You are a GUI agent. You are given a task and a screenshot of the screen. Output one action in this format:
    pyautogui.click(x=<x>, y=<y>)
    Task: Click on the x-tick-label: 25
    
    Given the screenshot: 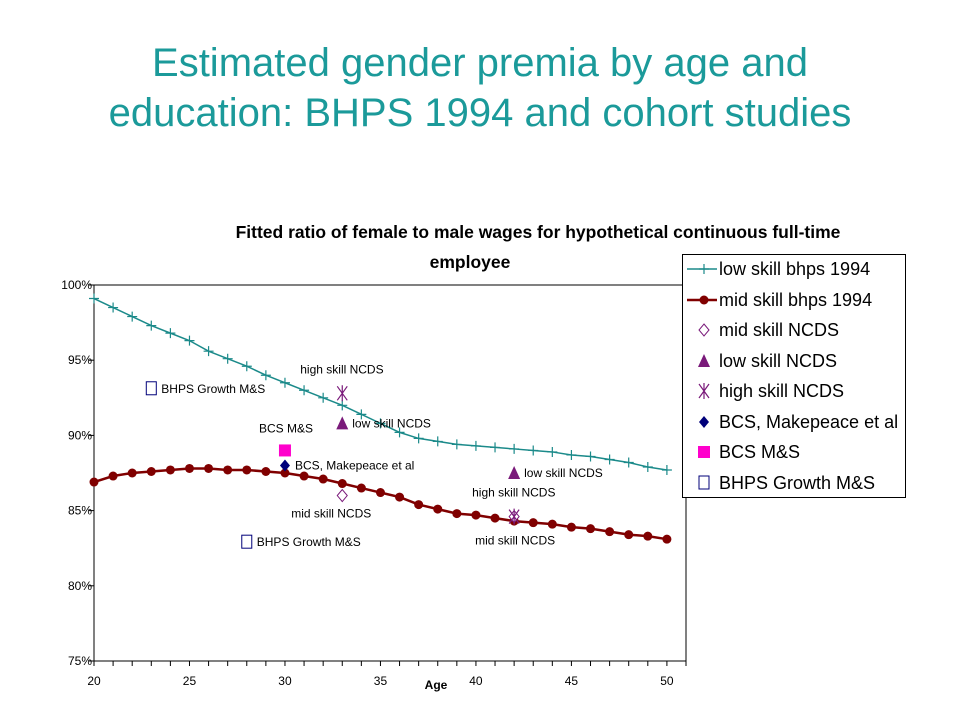 What is the action you would take?
    pyautogui.click(x=190, y=681)
    